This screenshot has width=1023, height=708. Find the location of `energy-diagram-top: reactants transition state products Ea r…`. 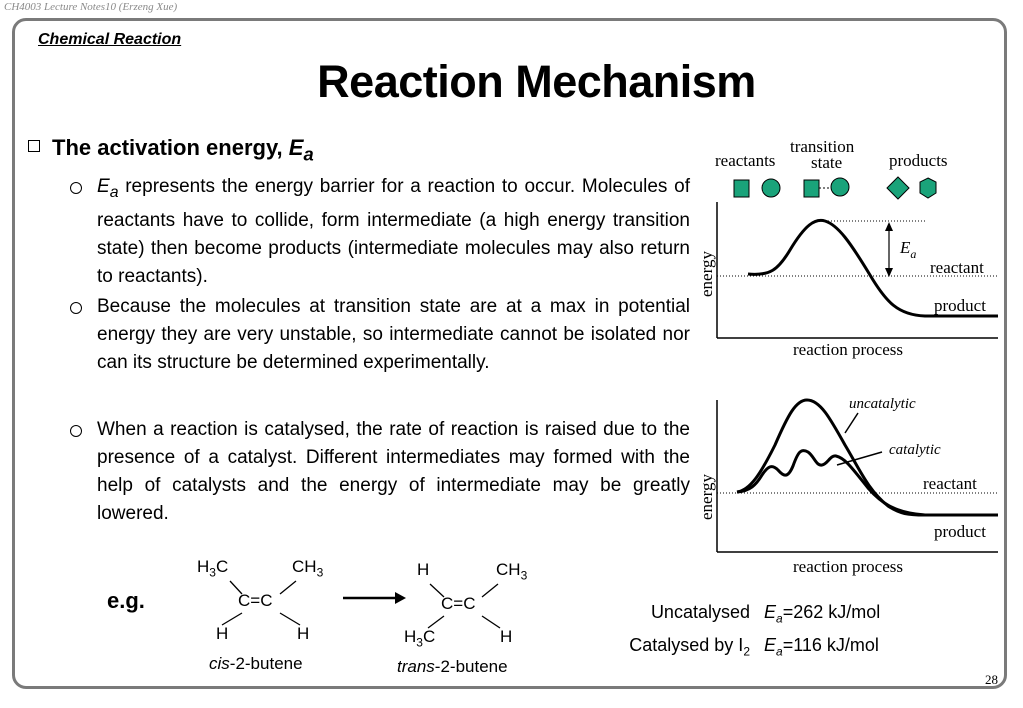

energy-diagram-top: reactants transition state products Ea r… is located at coordinates (847, 248).